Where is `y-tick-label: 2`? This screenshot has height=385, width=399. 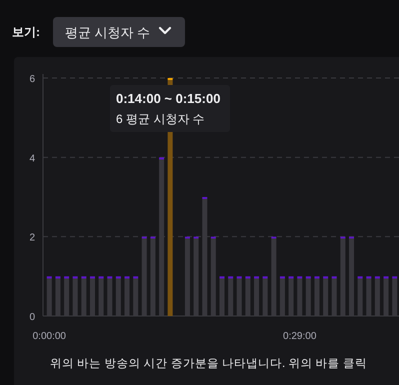 y-tick-label: 2 is located at coordinates (32, 238).